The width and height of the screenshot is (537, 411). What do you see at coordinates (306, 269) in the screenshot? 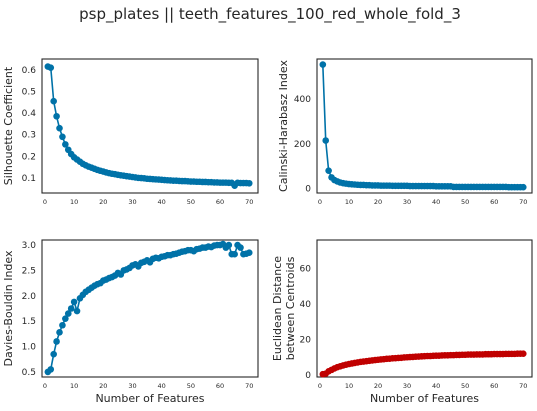
I see `y-tick-label: 60` at bounding box center [306, 269].